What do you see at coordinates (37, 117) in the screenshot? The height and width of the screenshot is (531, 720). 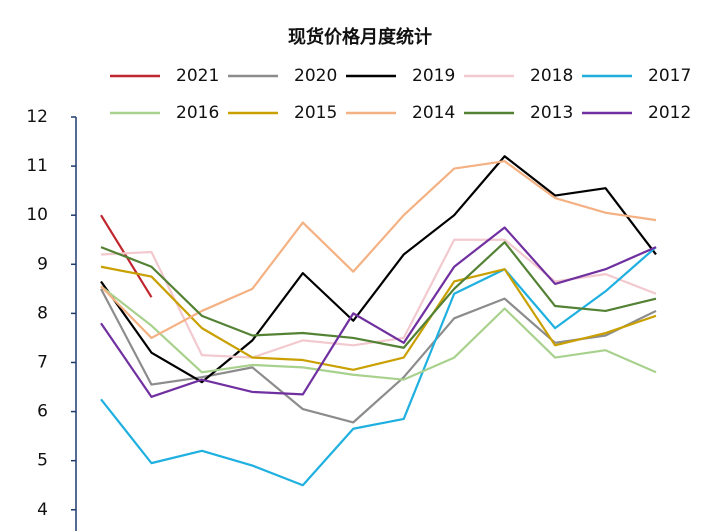 I see `y-tick-label: 12` at bounding box center [37, 117].